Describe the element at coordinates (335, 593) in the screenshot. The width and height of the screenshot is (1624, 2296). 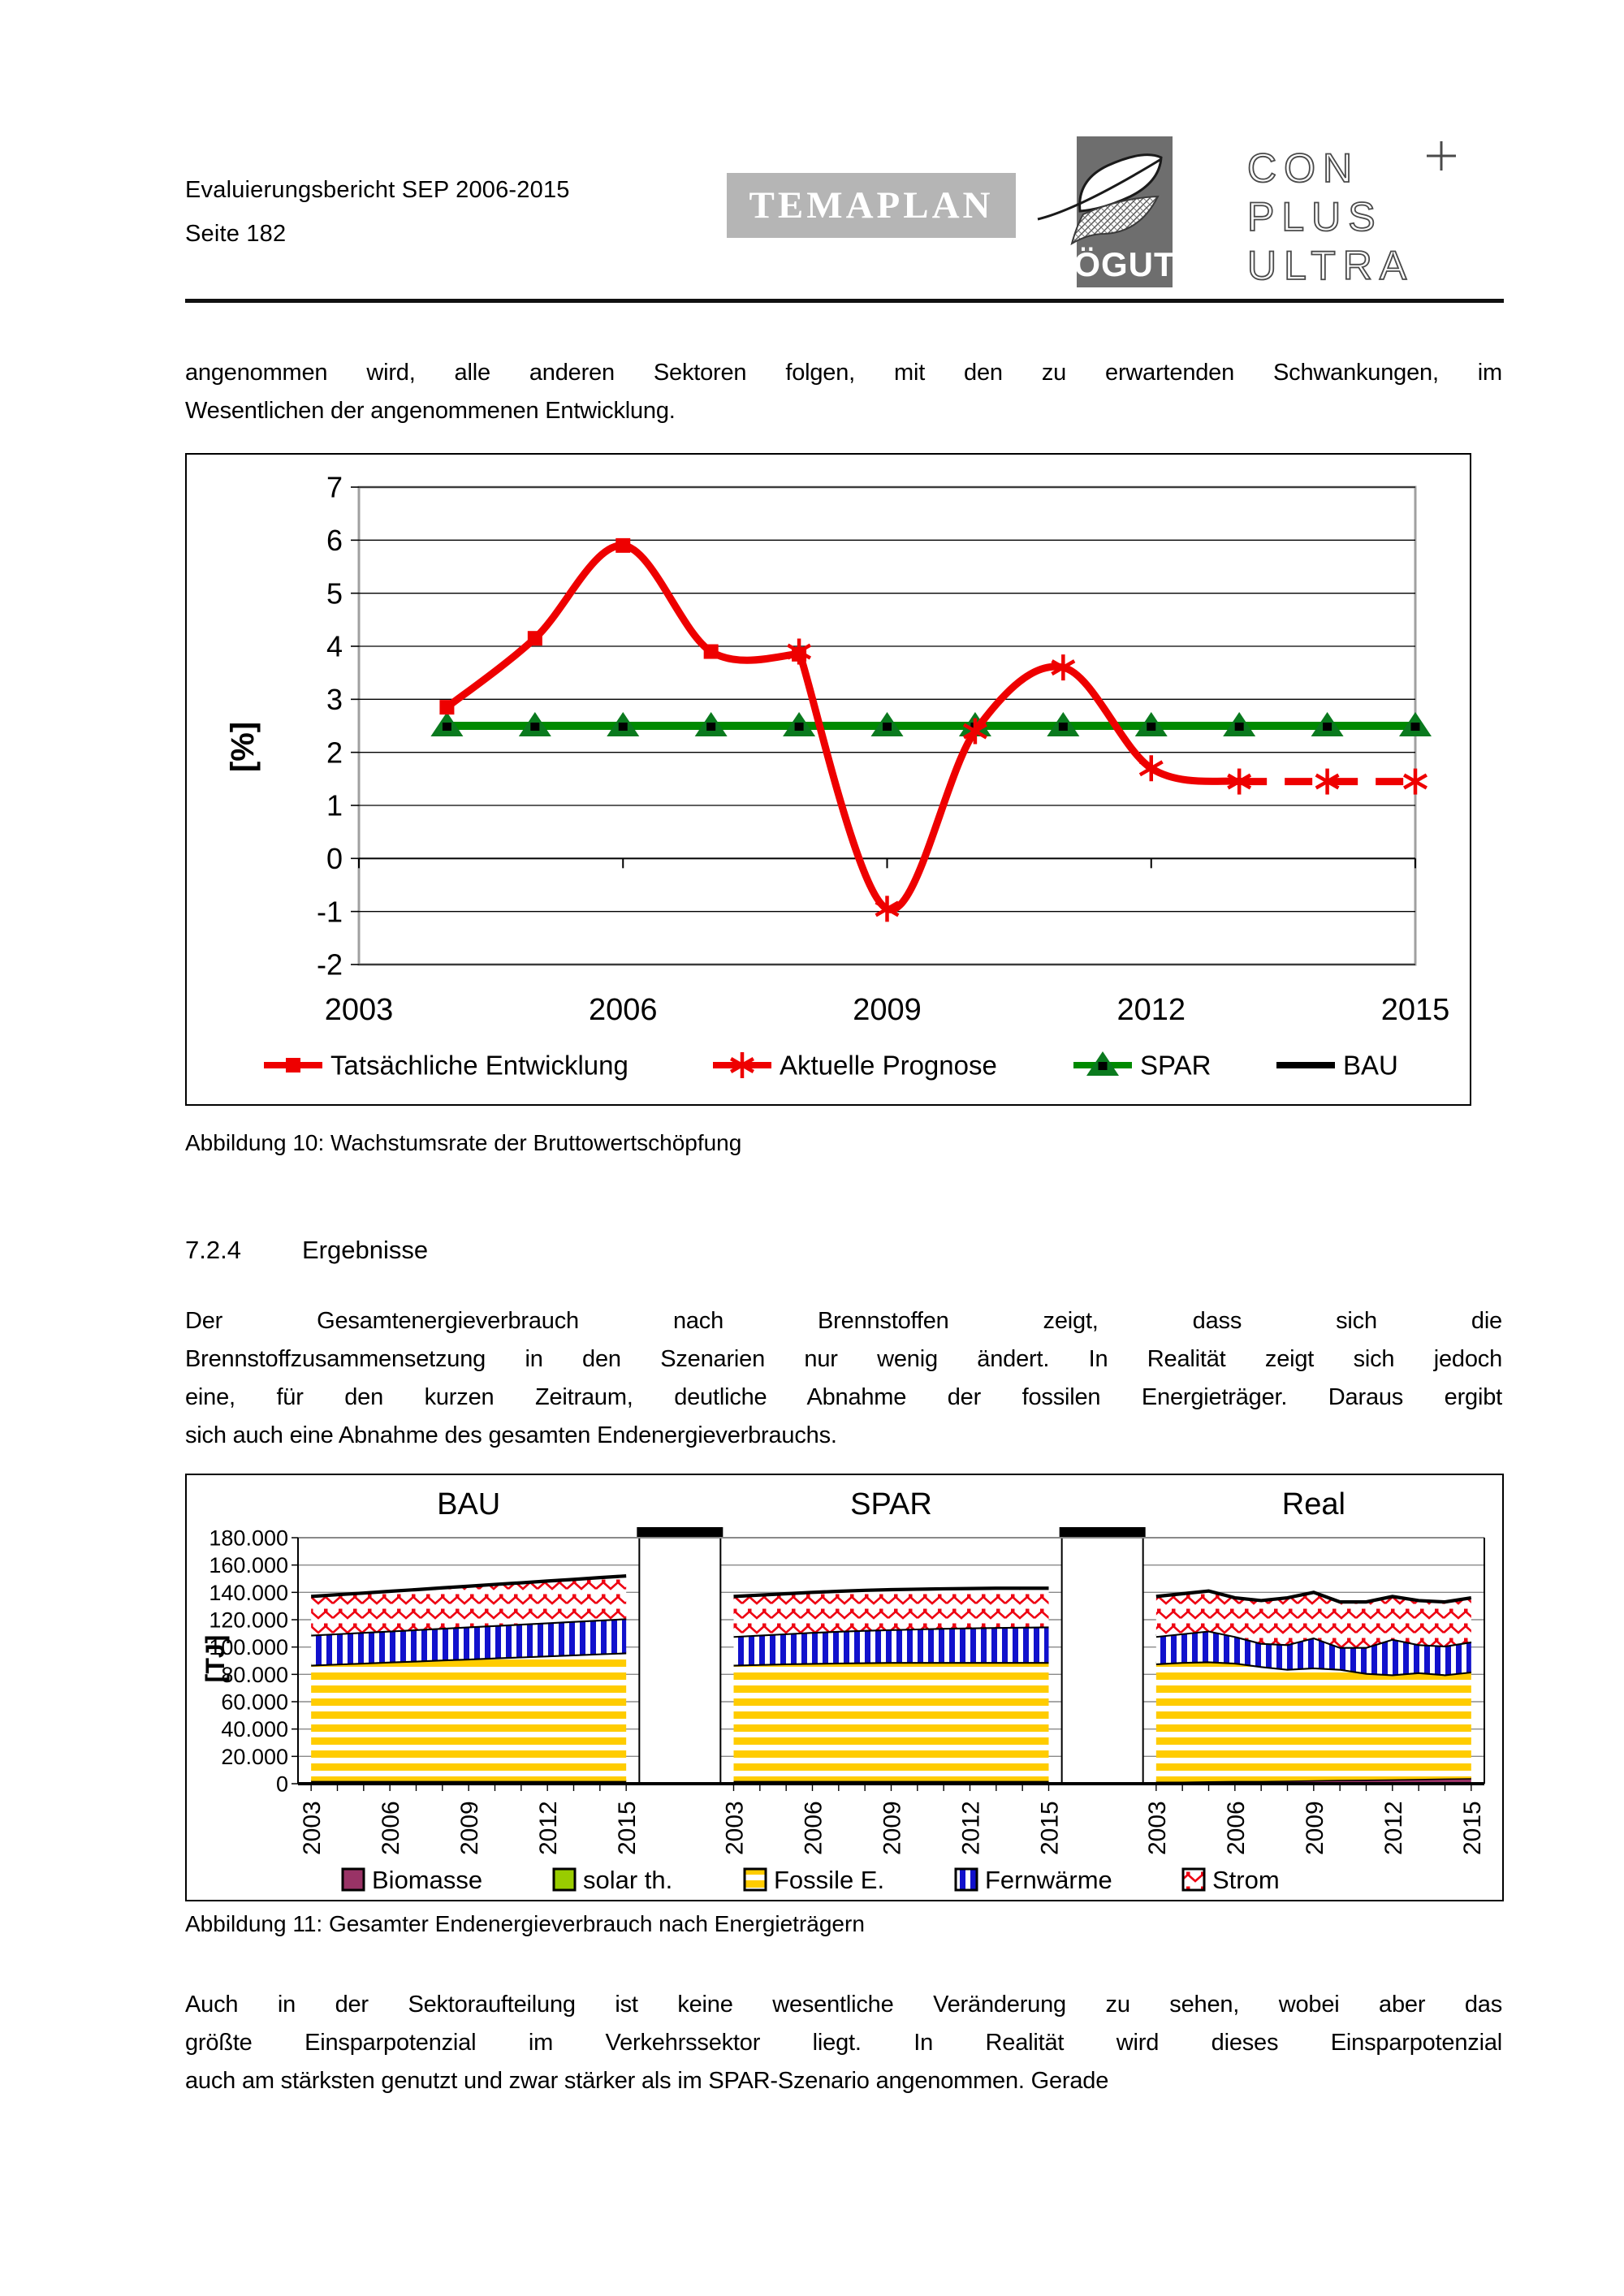
I see `svg-text: 5` at that location.